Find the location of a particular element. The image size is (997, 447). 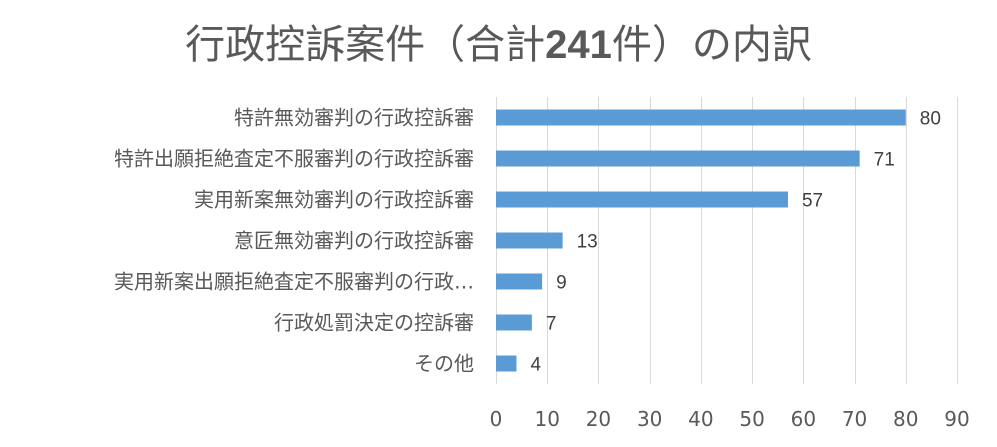

x-tick-label: 50 is located at coordinates (751, 419).